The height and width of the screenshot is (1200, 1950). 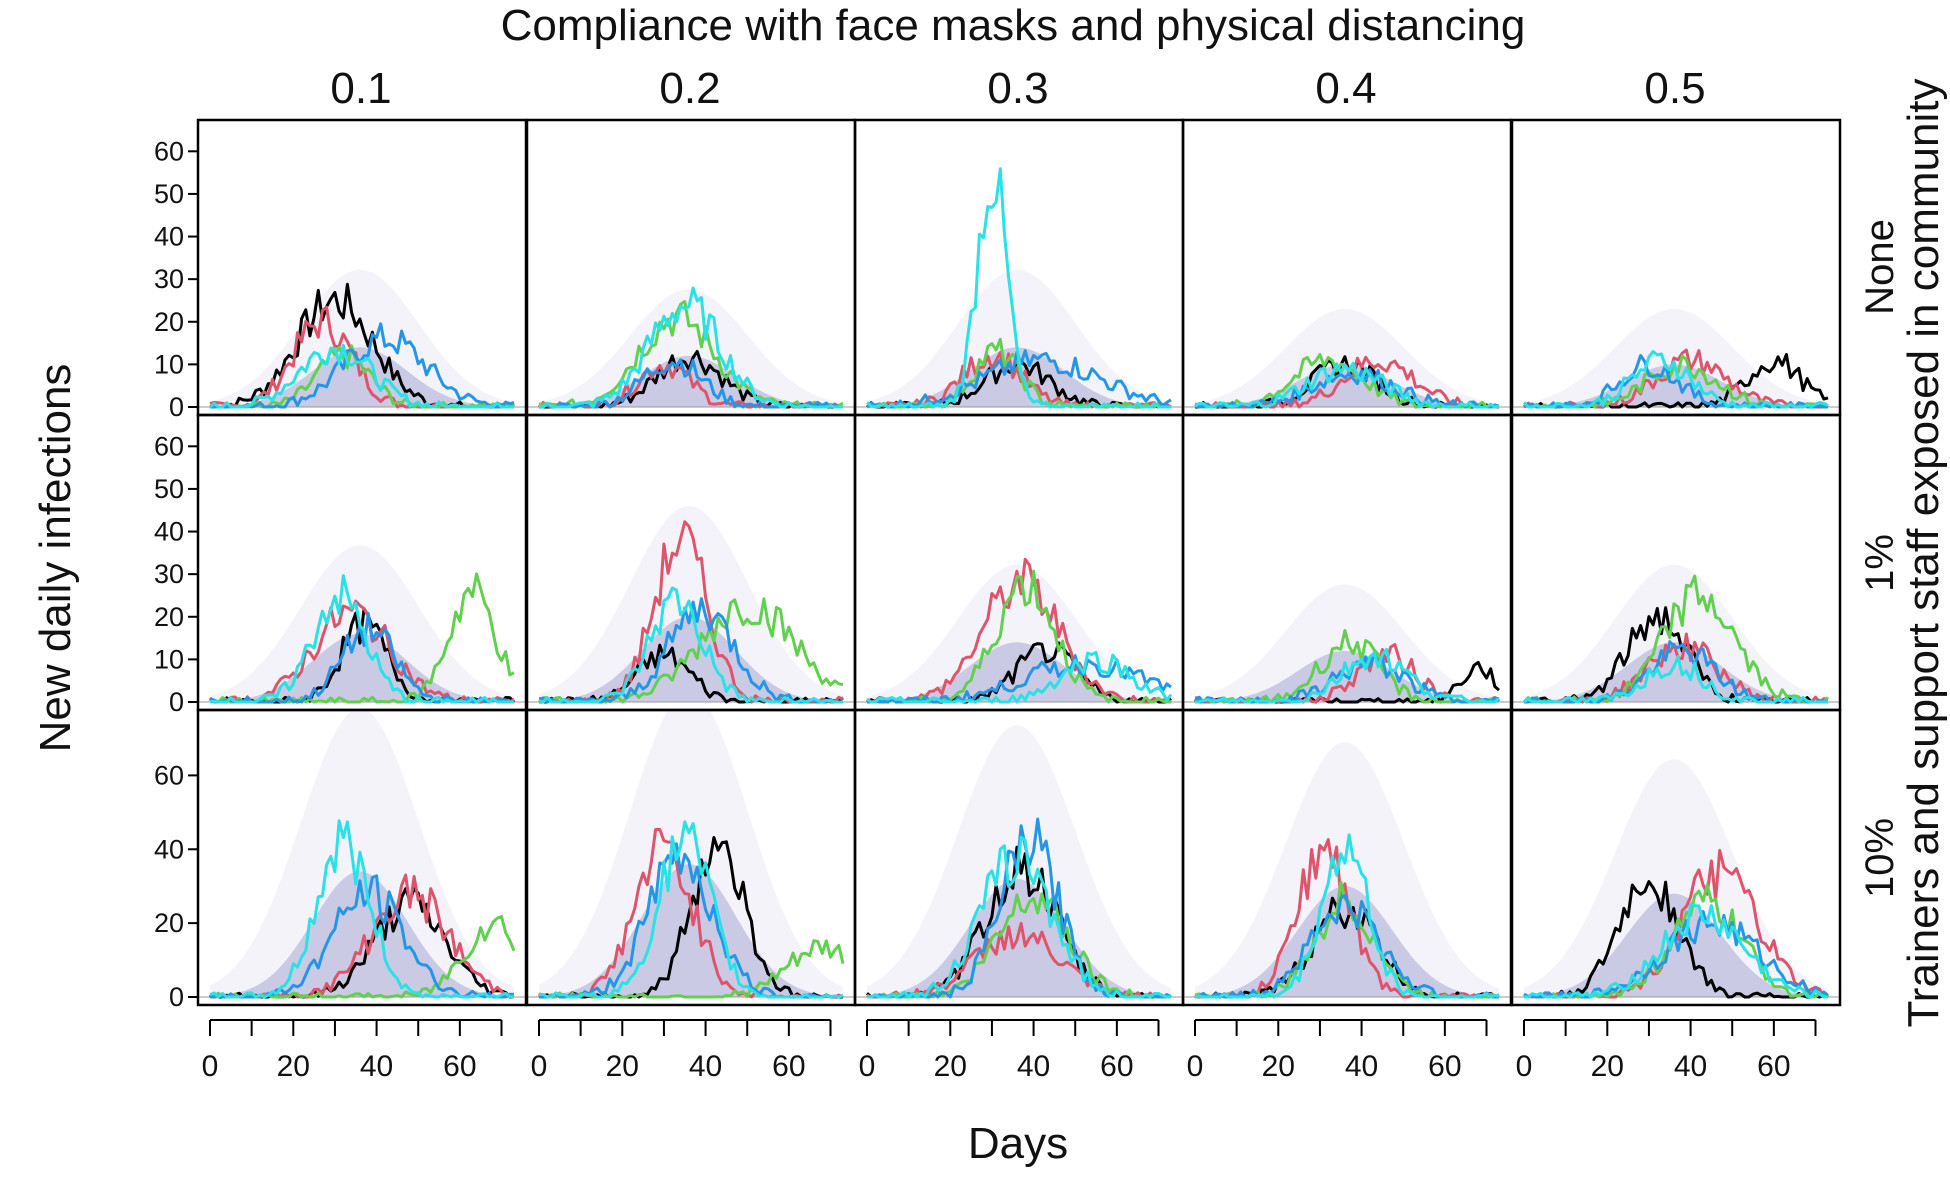 I want to click on panel-1%-0.3, so click(x=1019, y=562).